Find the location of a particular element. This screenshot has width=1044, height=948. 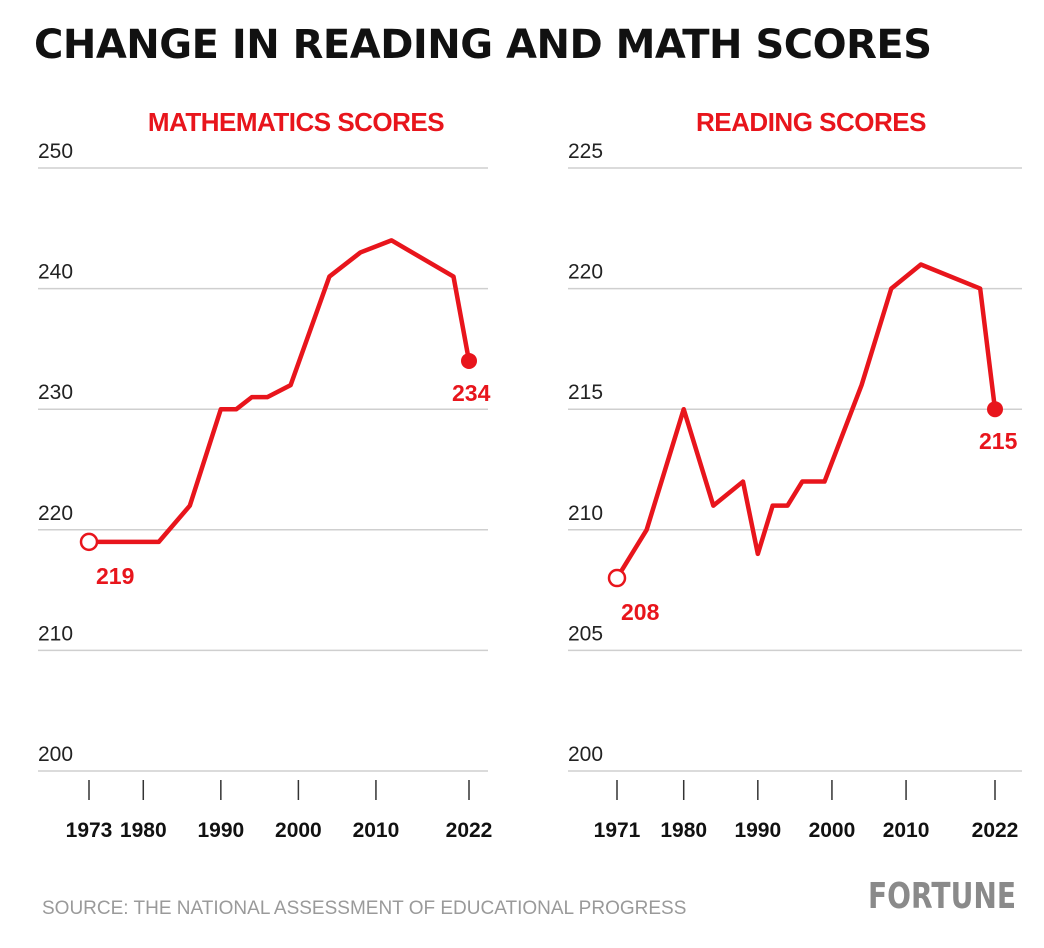

reading-y-tick-label: 220 is located at coordinates (585, 272).